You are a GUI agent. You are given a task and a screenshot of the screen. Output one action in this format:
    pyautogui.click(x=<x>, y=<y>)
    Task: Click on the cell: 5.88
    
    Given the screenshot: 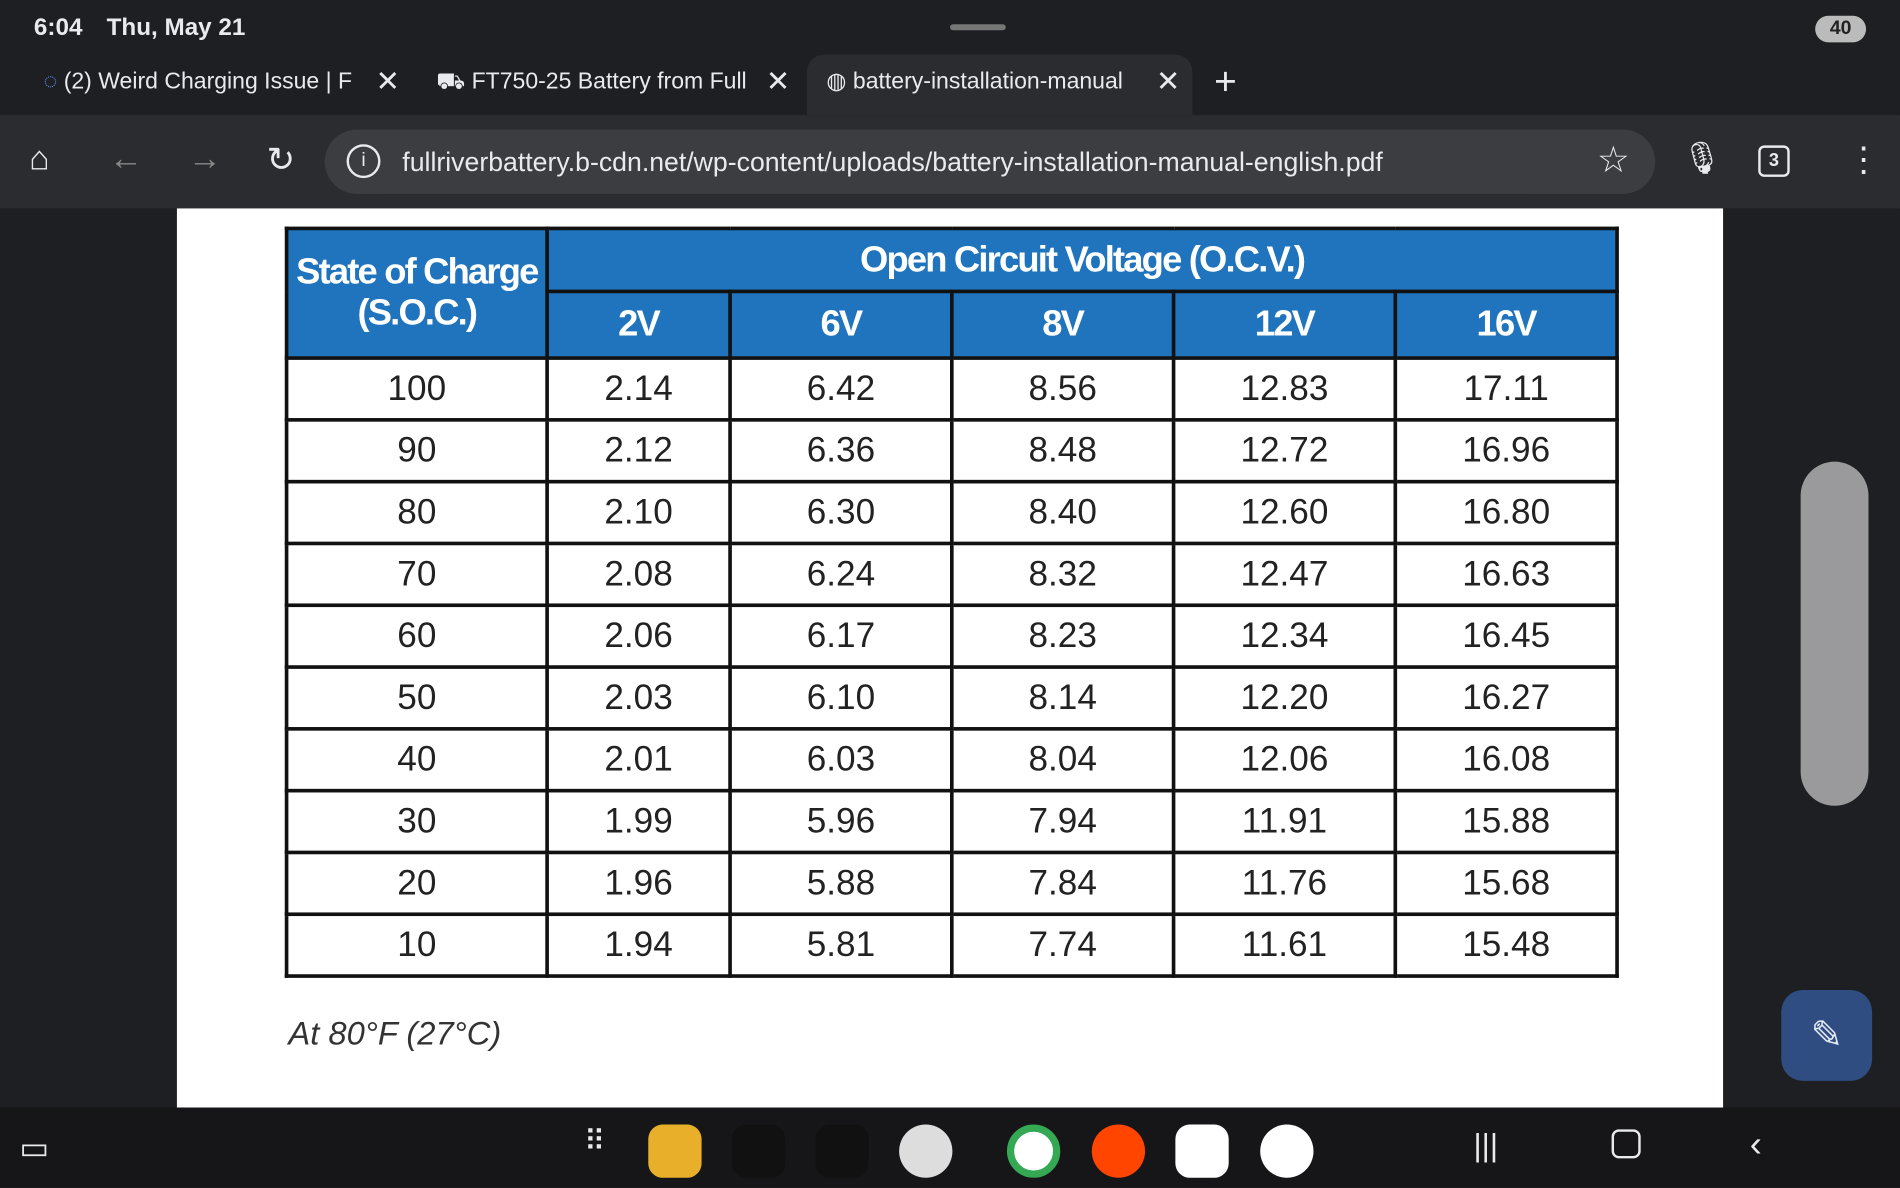 What is the action you would take?
    pyautogui.click(x=841, y=883)
    